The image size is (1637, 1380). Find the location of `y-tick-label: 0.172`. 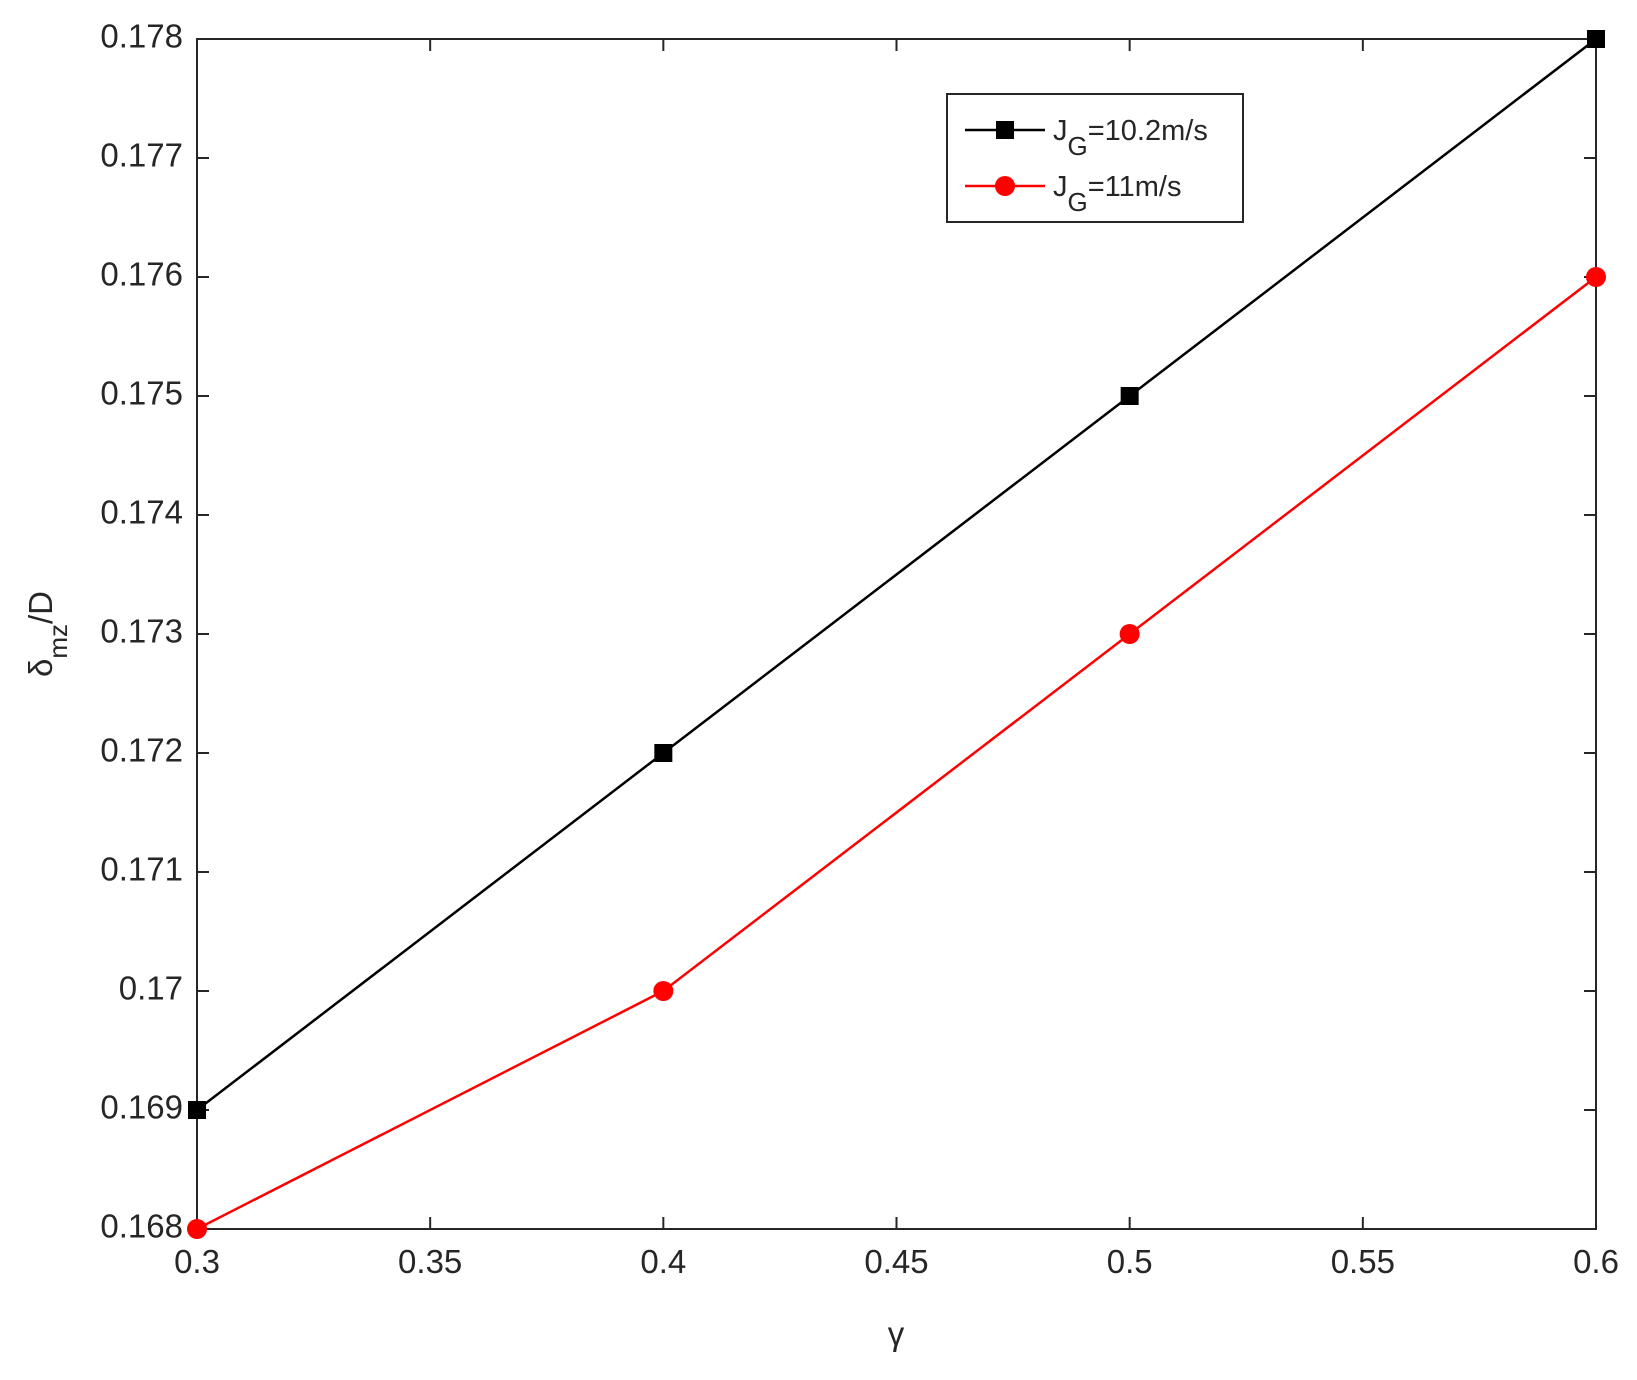

y-tick-label: 0.172 is located at coordinates (141, 750).